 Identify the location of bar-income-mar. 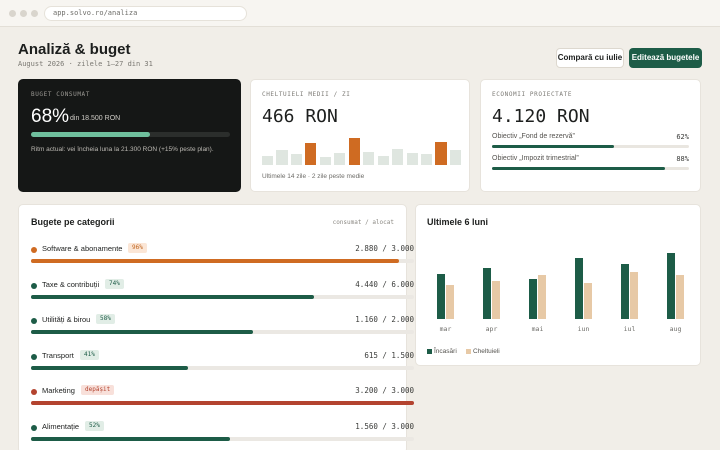
(441, 296).